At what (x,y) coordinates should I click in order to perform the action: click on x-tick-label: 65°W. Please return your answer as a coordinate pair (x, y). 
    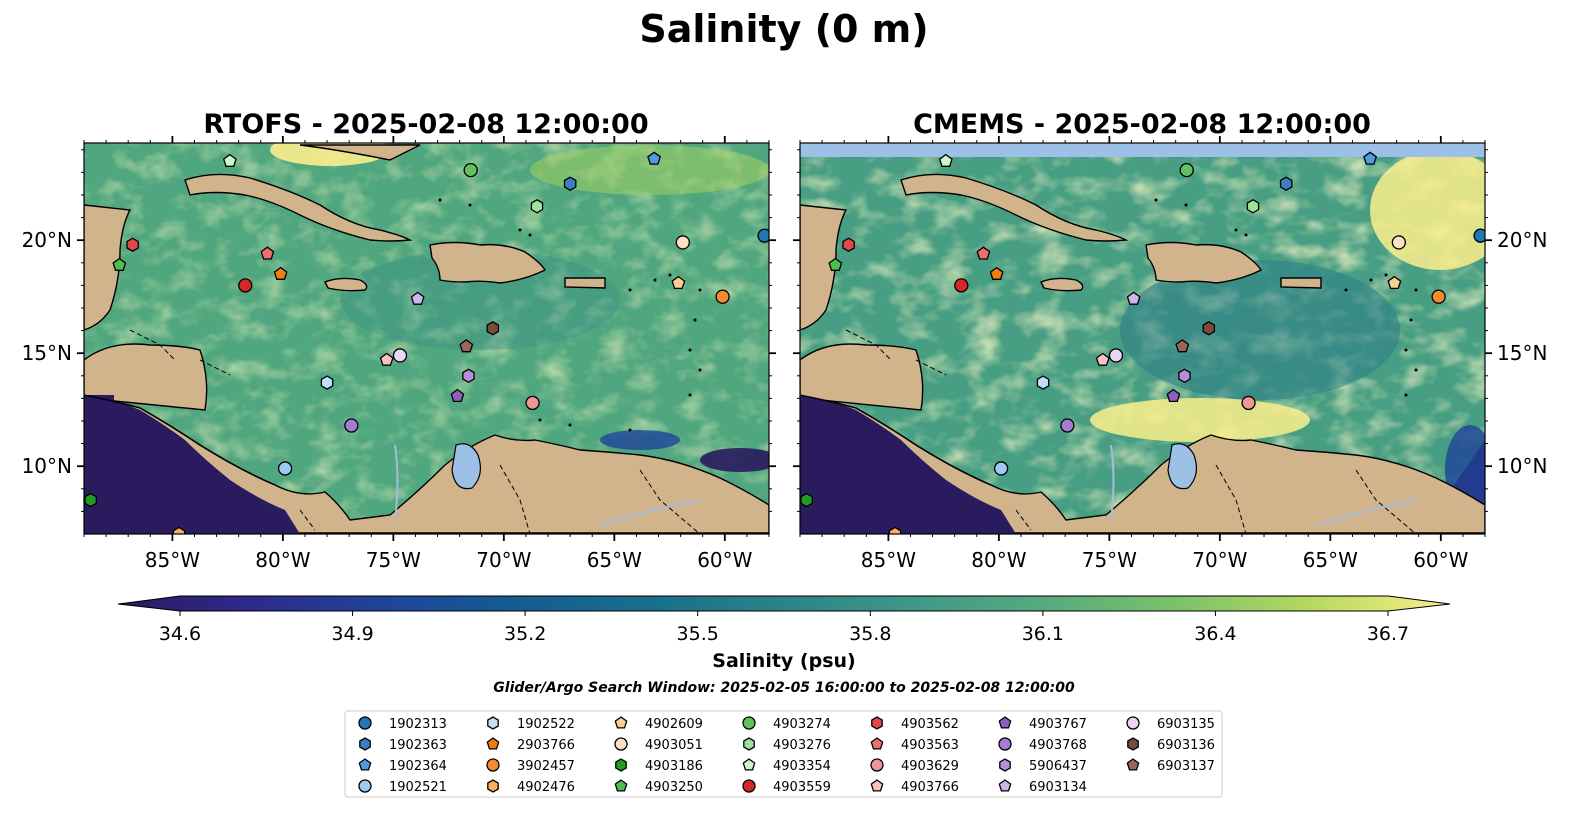
    Looking at the image, I should click on (614, 560).